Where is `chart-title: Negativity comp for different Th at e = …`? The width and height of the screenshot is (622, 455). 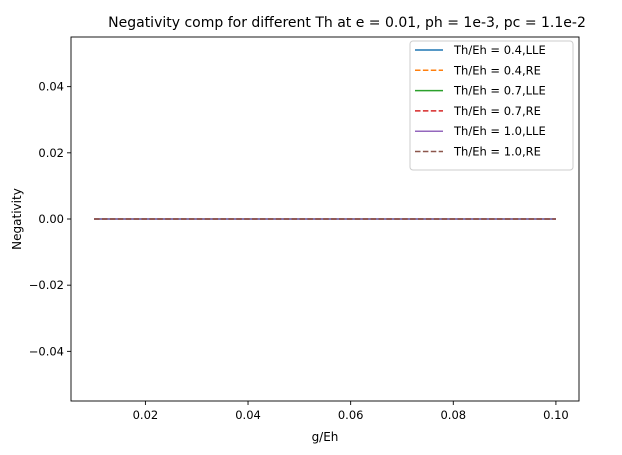
chart-title: Negativity comp for different Th at e = … is located at coordinates (347, 23).